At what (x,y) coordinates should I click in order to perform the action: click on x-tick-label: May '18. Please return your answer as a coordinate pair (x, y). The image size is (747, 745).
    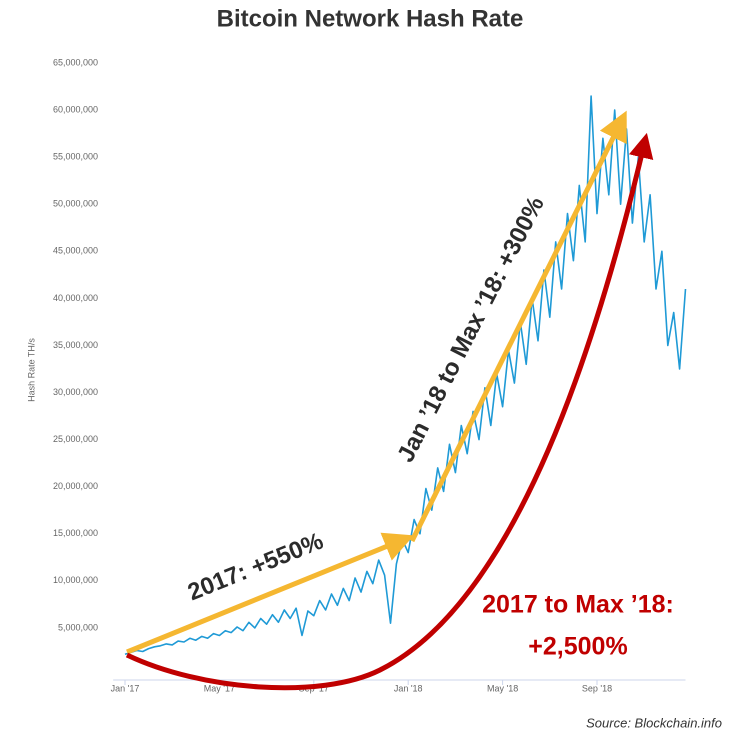
    Looking at the image, I should click on (502, 688).